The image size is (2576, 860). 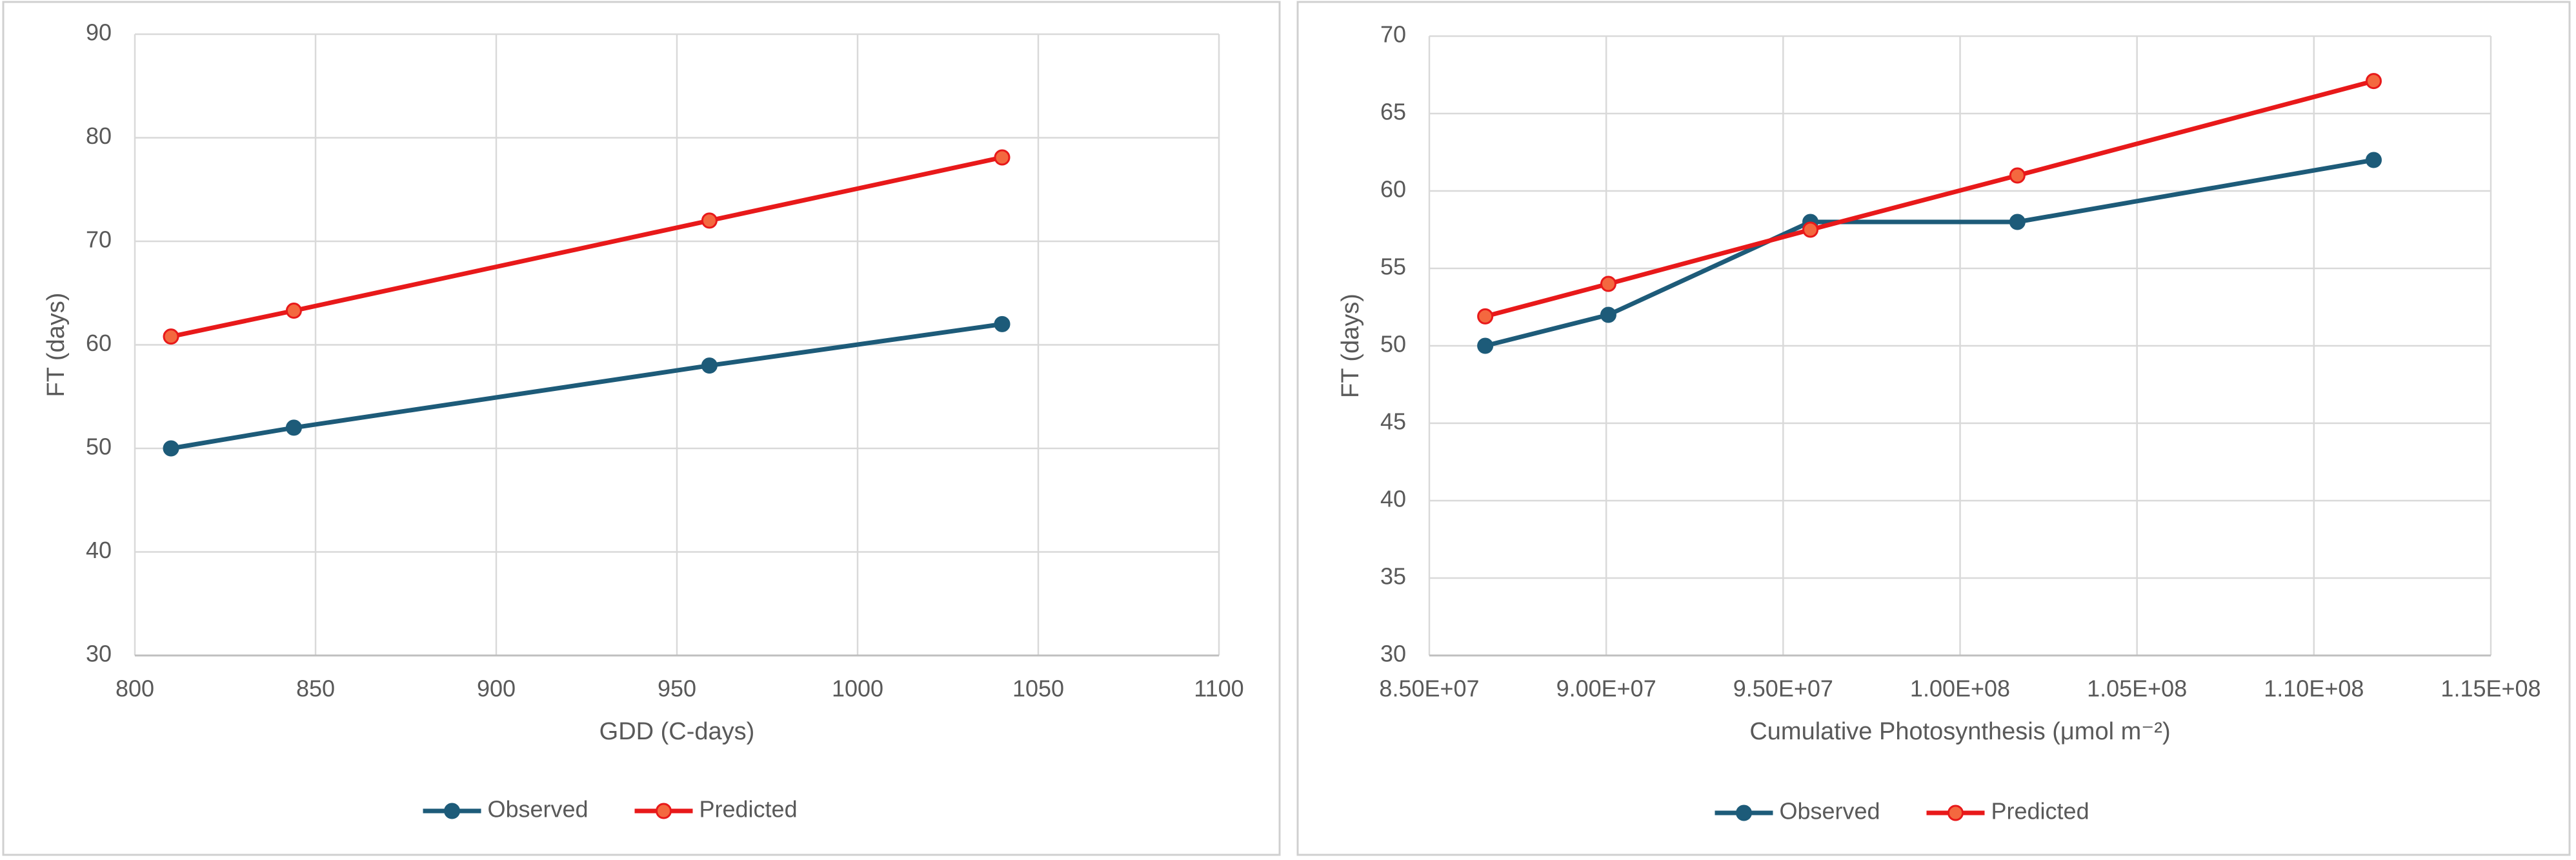 I want to click on x-tick-label: 950, so click(x=677, y=688).